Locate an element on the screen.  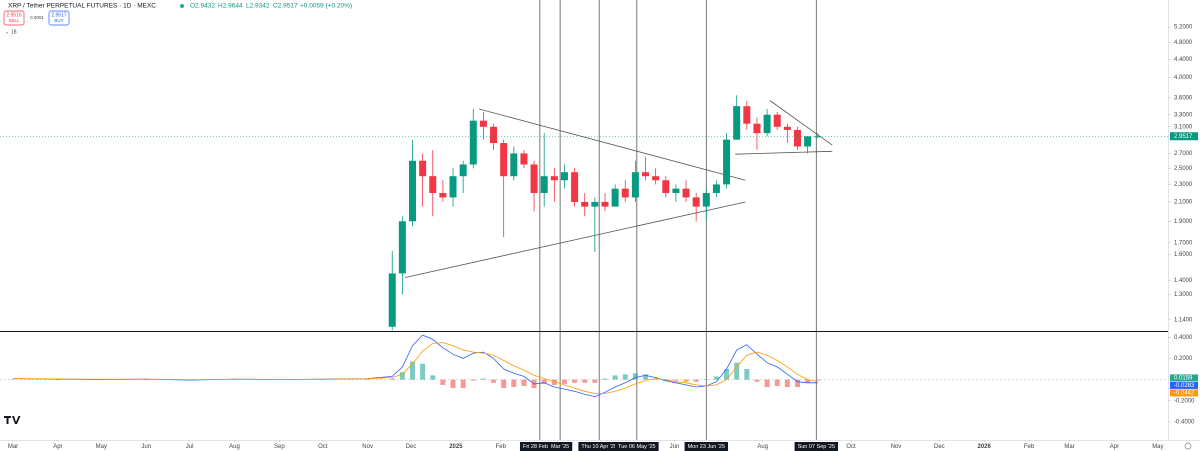
crosshair-label: Sun 07 Sep '25 is located at coordinates (816, 447).